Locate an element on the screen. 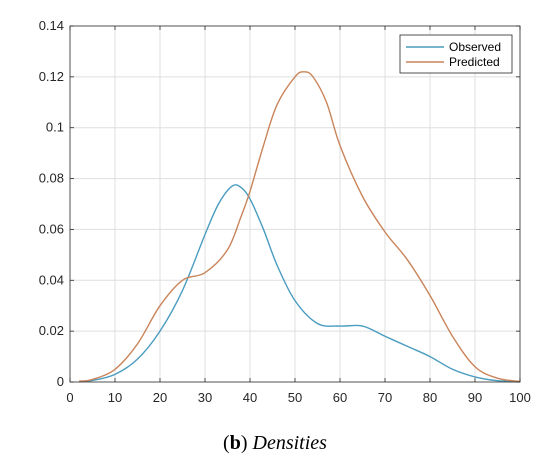  caption-close-paren: ) is located at coordinates (244, 443).